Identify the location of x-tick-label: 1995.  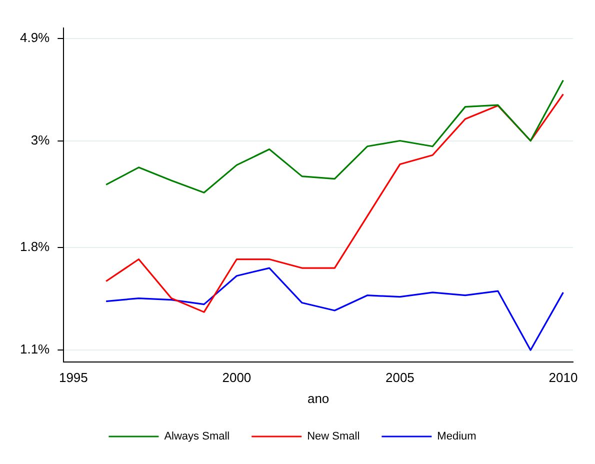
(73, 378).